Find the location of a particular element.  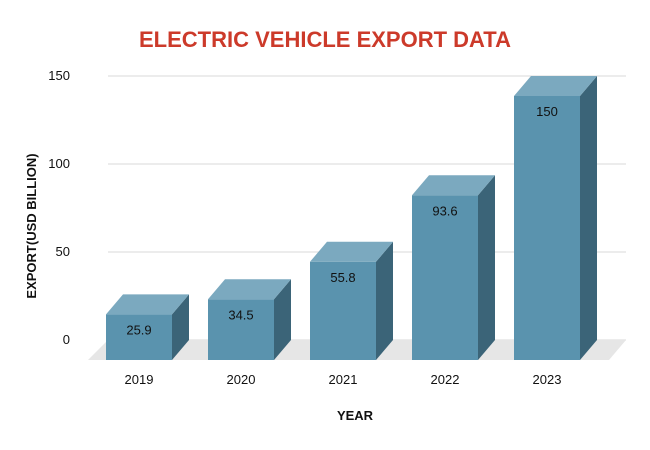

x-tick-label: 2021 is located at coordinates (343, 379).